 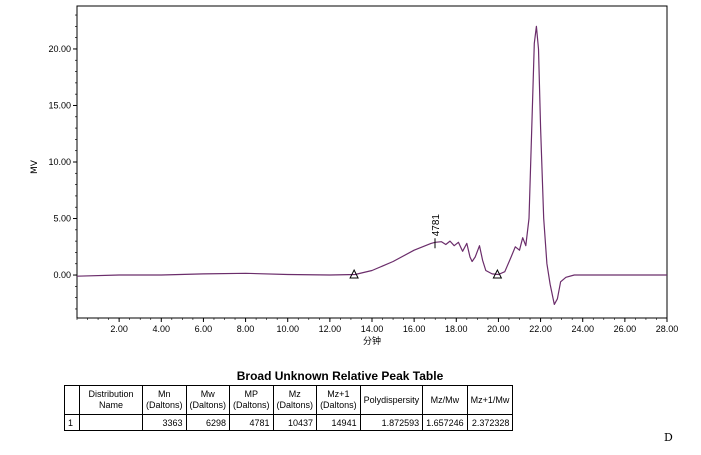 What do you see at coordinates (338, 394) in the screenshot?
I see `header-line1: Mz+1` at bounding box center [338, 394].